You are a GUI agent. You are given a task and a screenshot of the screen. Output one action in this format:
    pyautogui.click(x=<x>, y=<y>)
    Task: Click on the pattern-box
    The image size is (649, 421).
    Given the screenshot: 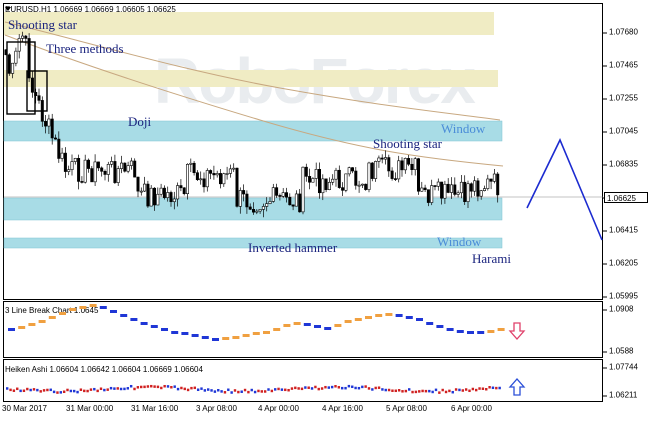 What is the action you would take?
    pyautogui.click(x=21, y=78)
    